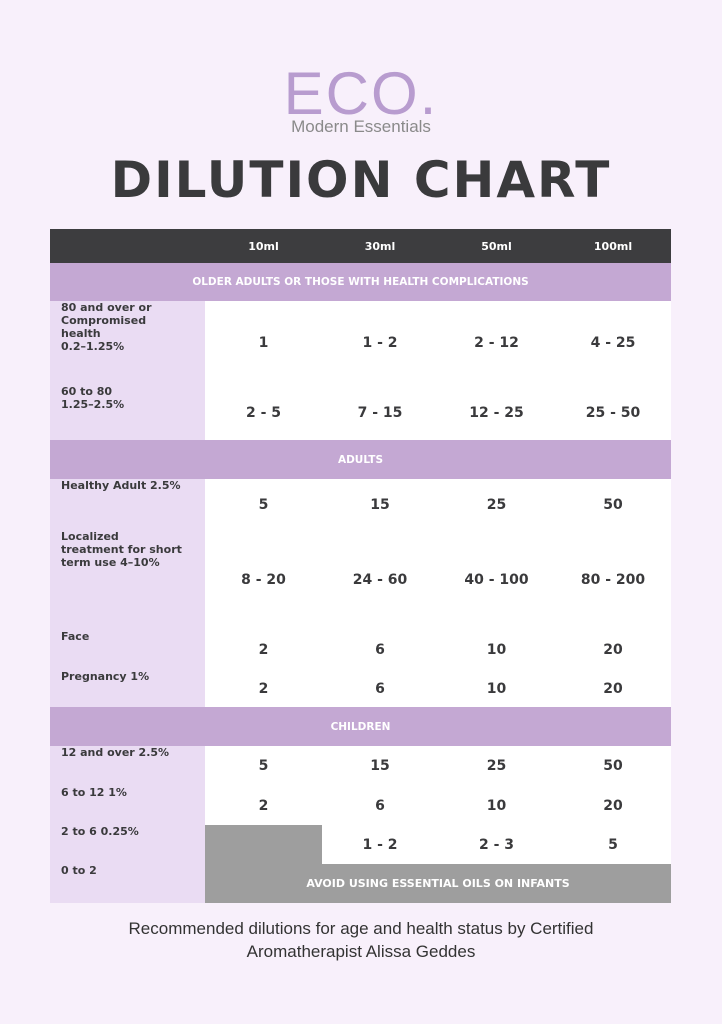  What do you see at coordinates (121, 549) in the screenshot?
I see `label-line: treatment for short` at bounding box center [121, 549].